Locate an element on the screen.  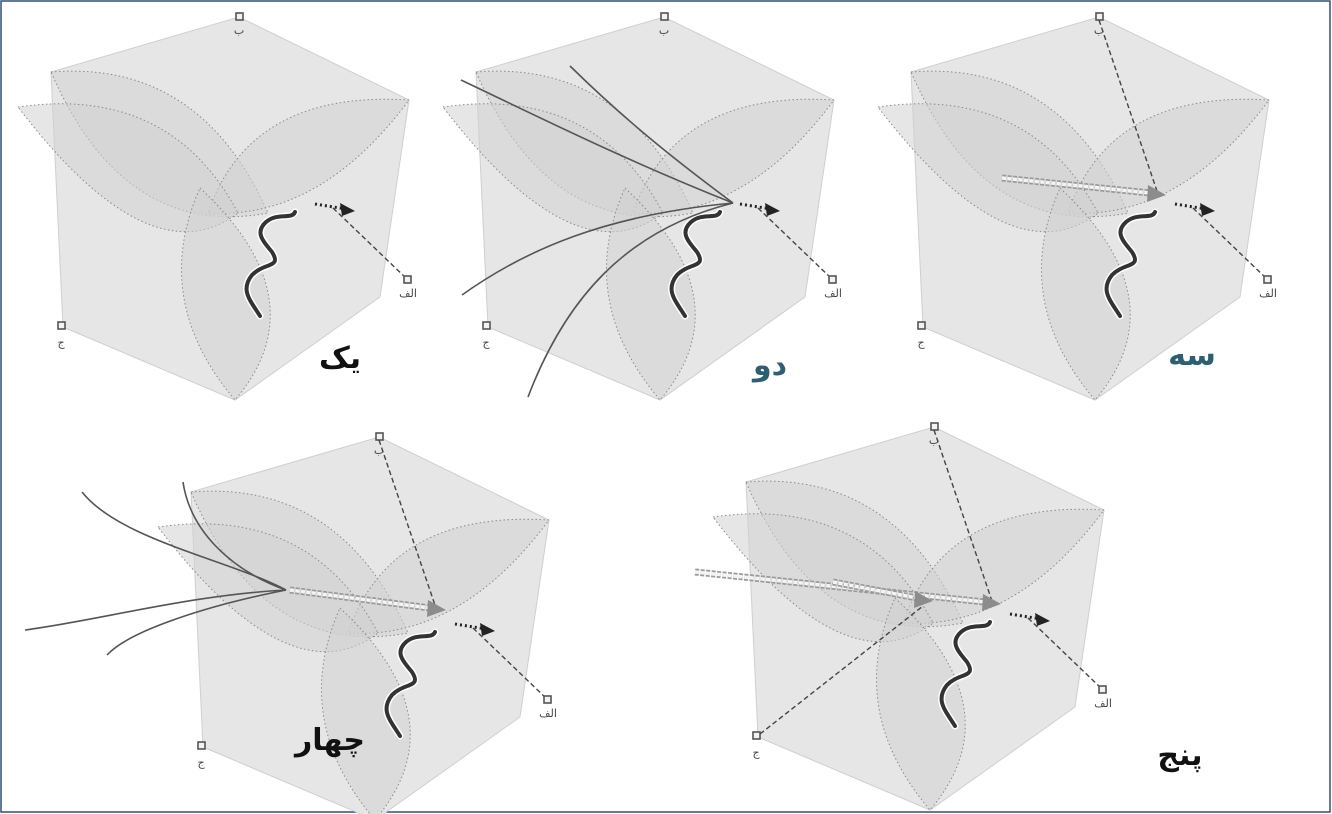
panel-2: الف ب ج دو is located at coordinates (642, 206).